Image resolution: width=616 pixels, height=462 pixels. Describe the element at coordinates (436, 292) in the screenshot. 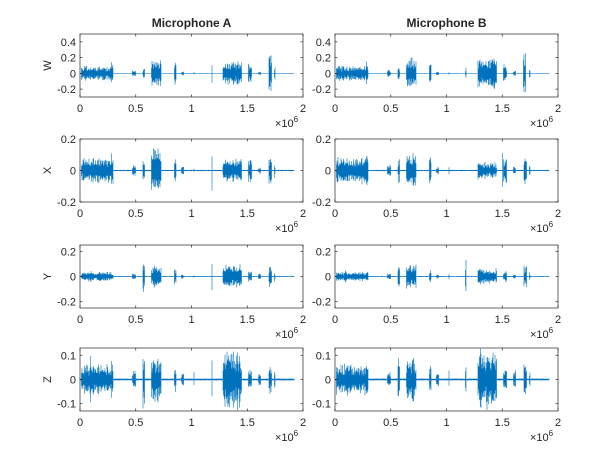

I see `subplot-6: 0 0.5 1 1.5 2-0.200.2×106` at that location.